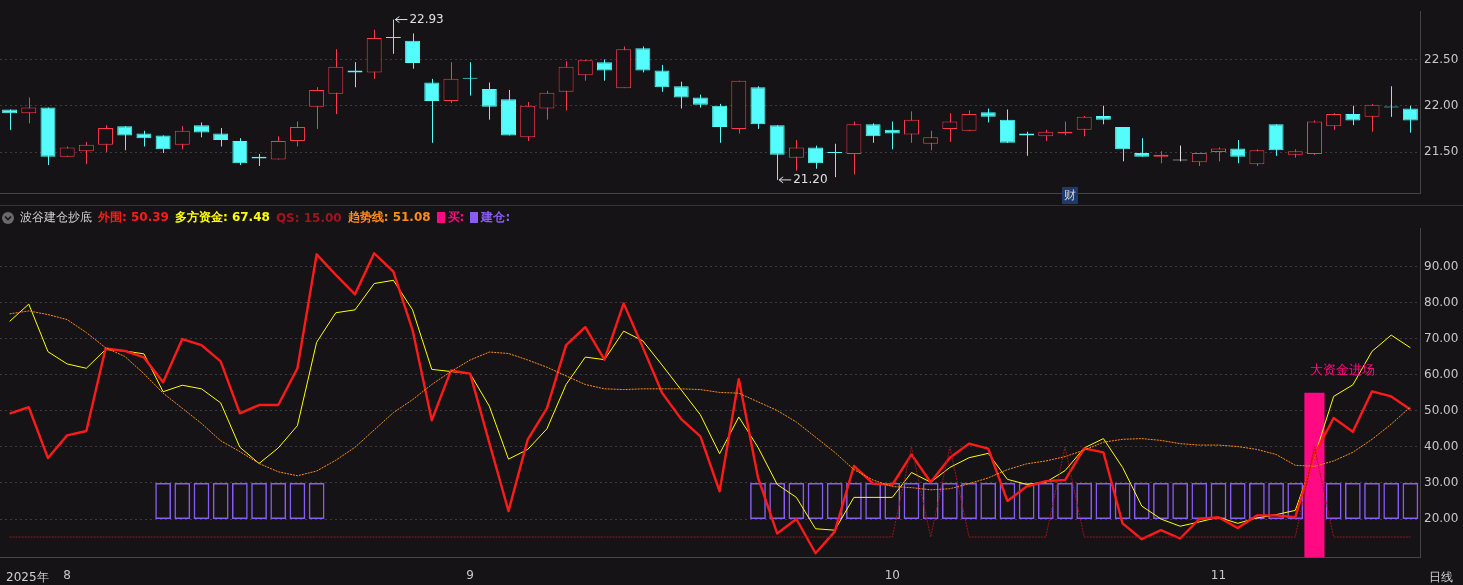 The height and width of the screenshot is (585, 1463). Describe the element at coordinates (1441, 577) in the screenshot. I see `text: 日线` at that location.